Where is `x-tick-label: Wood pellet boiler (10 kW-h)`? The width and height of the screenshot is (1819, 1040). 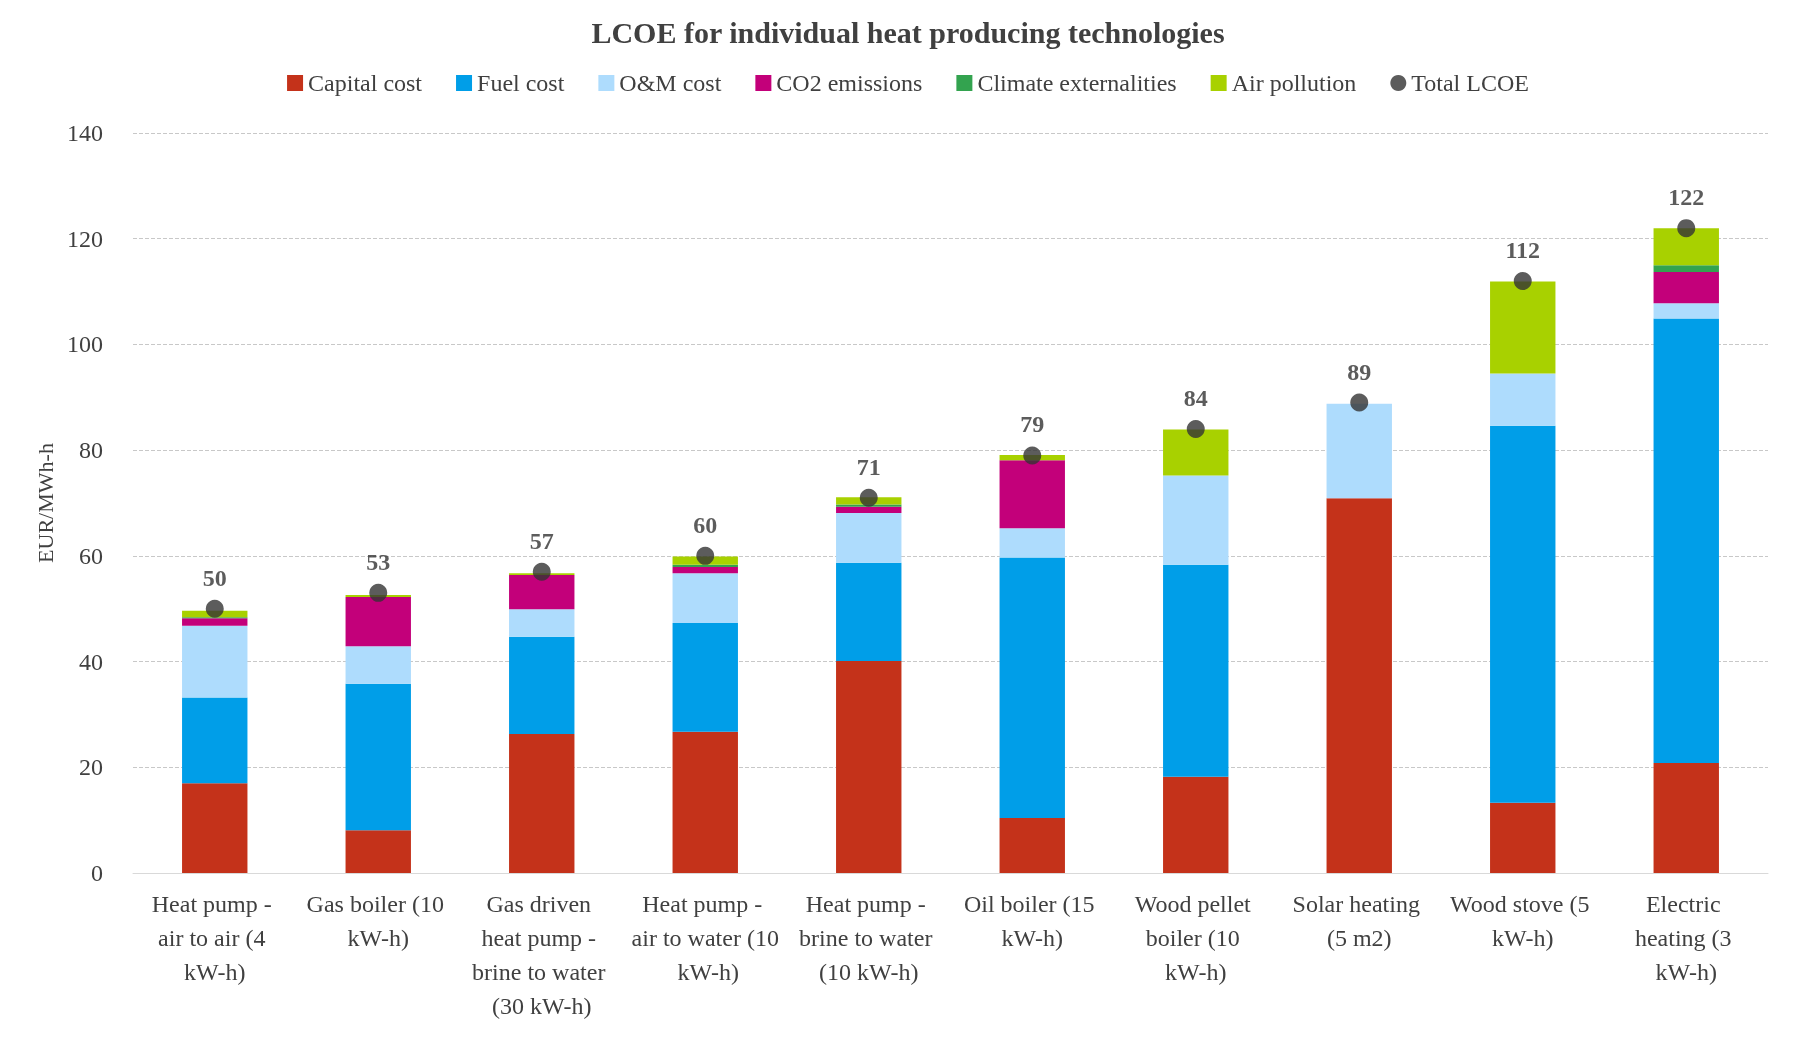 x-tick-label: Wood pellet boiler (10 kW-h) is located at coordinates (1195, 938).